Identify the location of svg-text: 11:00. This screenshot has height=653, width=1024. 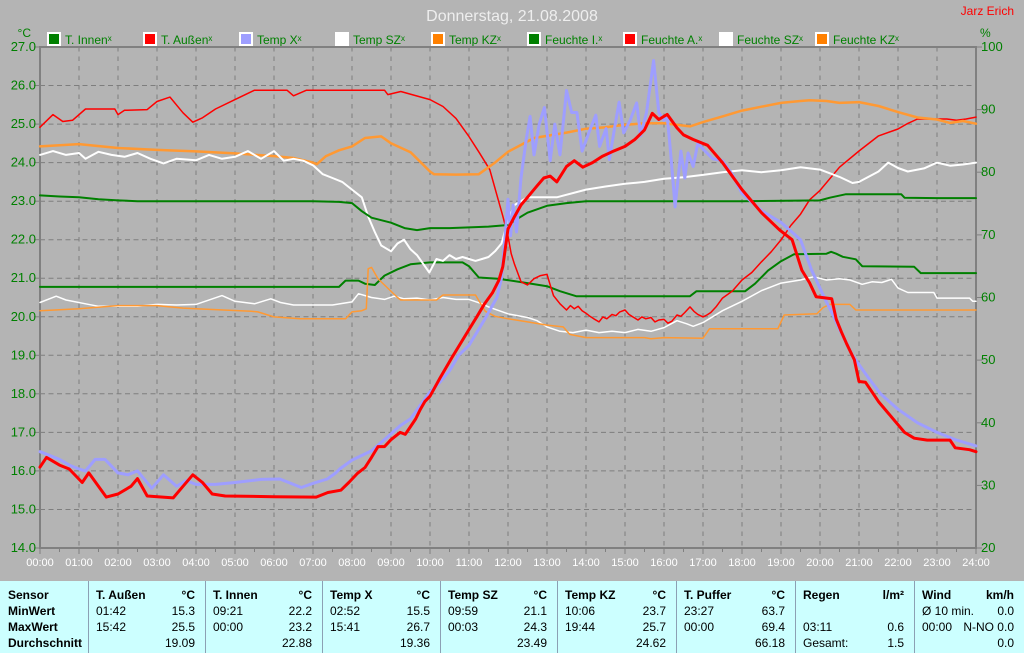
(469, 563).